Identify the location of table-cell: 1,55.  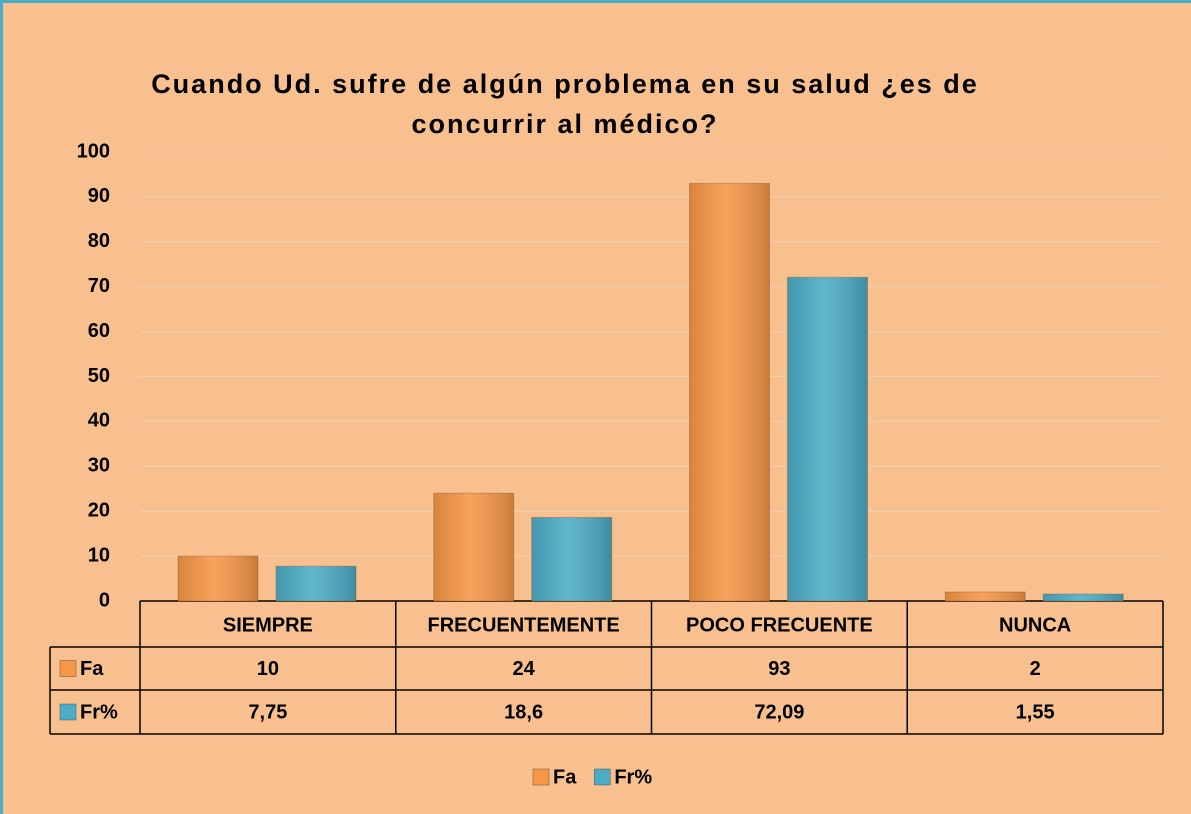
(1035, 712).